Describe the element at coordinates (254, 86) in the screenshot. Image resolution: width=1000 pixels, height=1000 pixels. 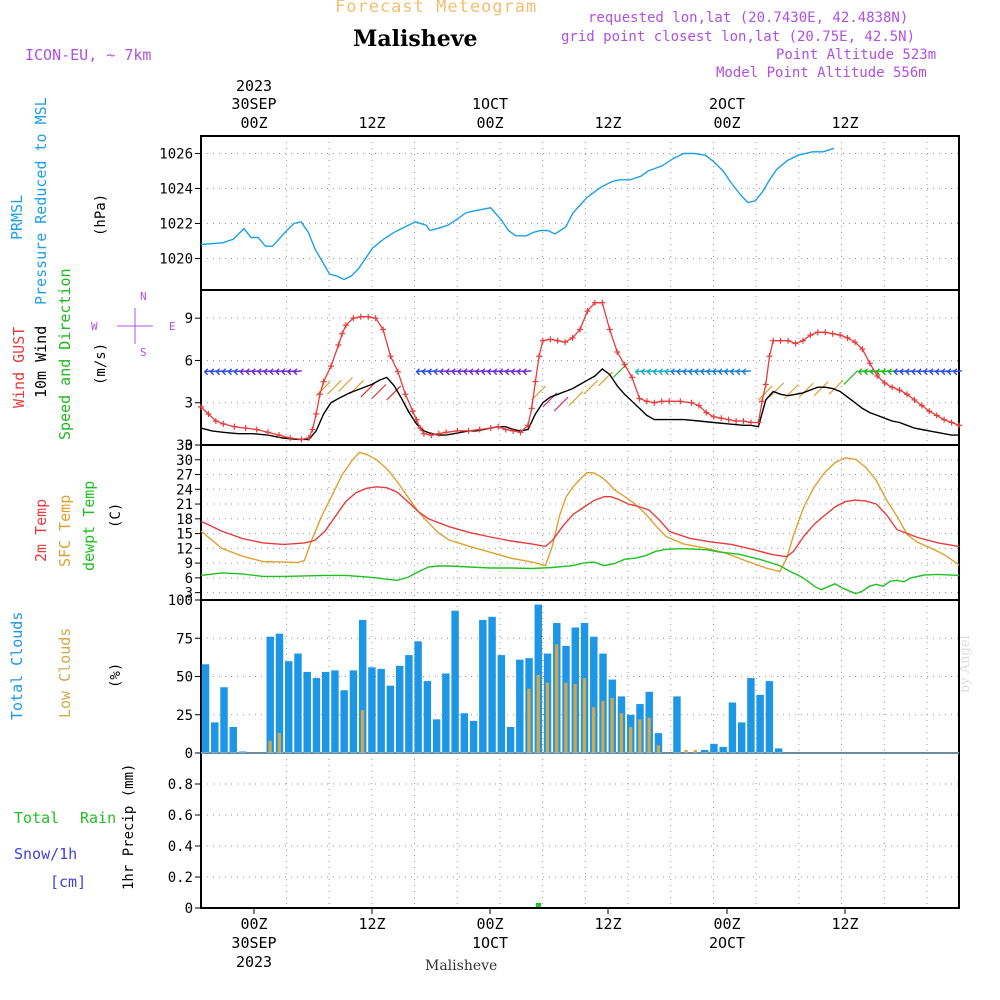
I see `top-year-label: 2023` at that location.